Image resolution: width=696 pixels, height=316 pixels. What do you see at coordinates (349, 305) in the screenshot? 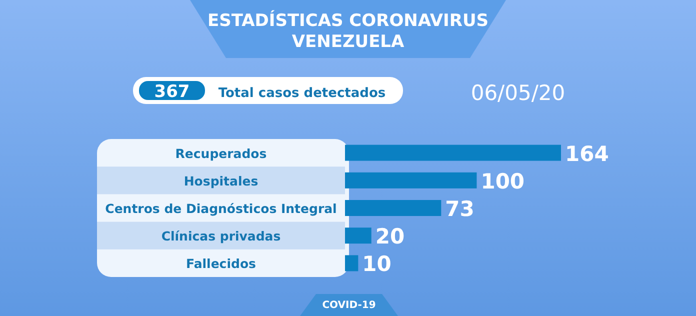
I see `text: COVID-19` at bounding box center [349, 305].